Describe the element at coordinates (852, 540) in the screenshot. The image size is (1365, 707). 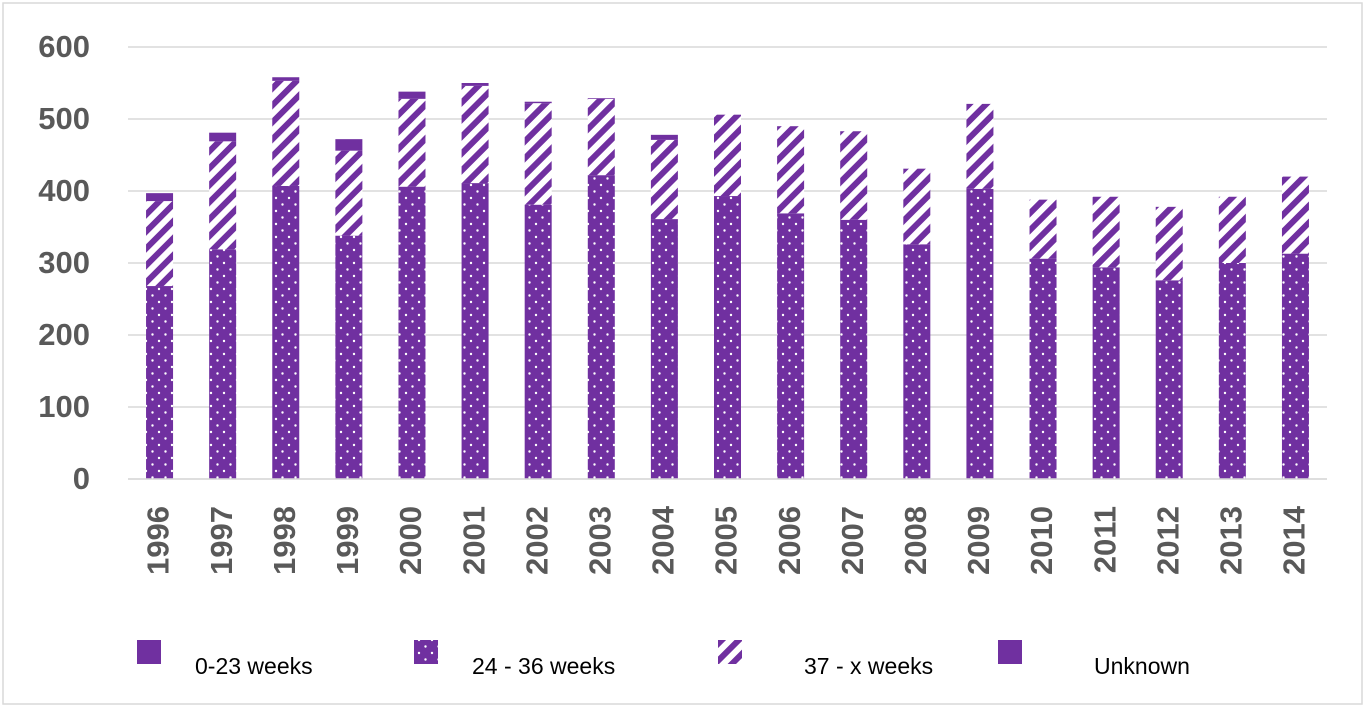
I see `x-tick-label: 2007` at that location.